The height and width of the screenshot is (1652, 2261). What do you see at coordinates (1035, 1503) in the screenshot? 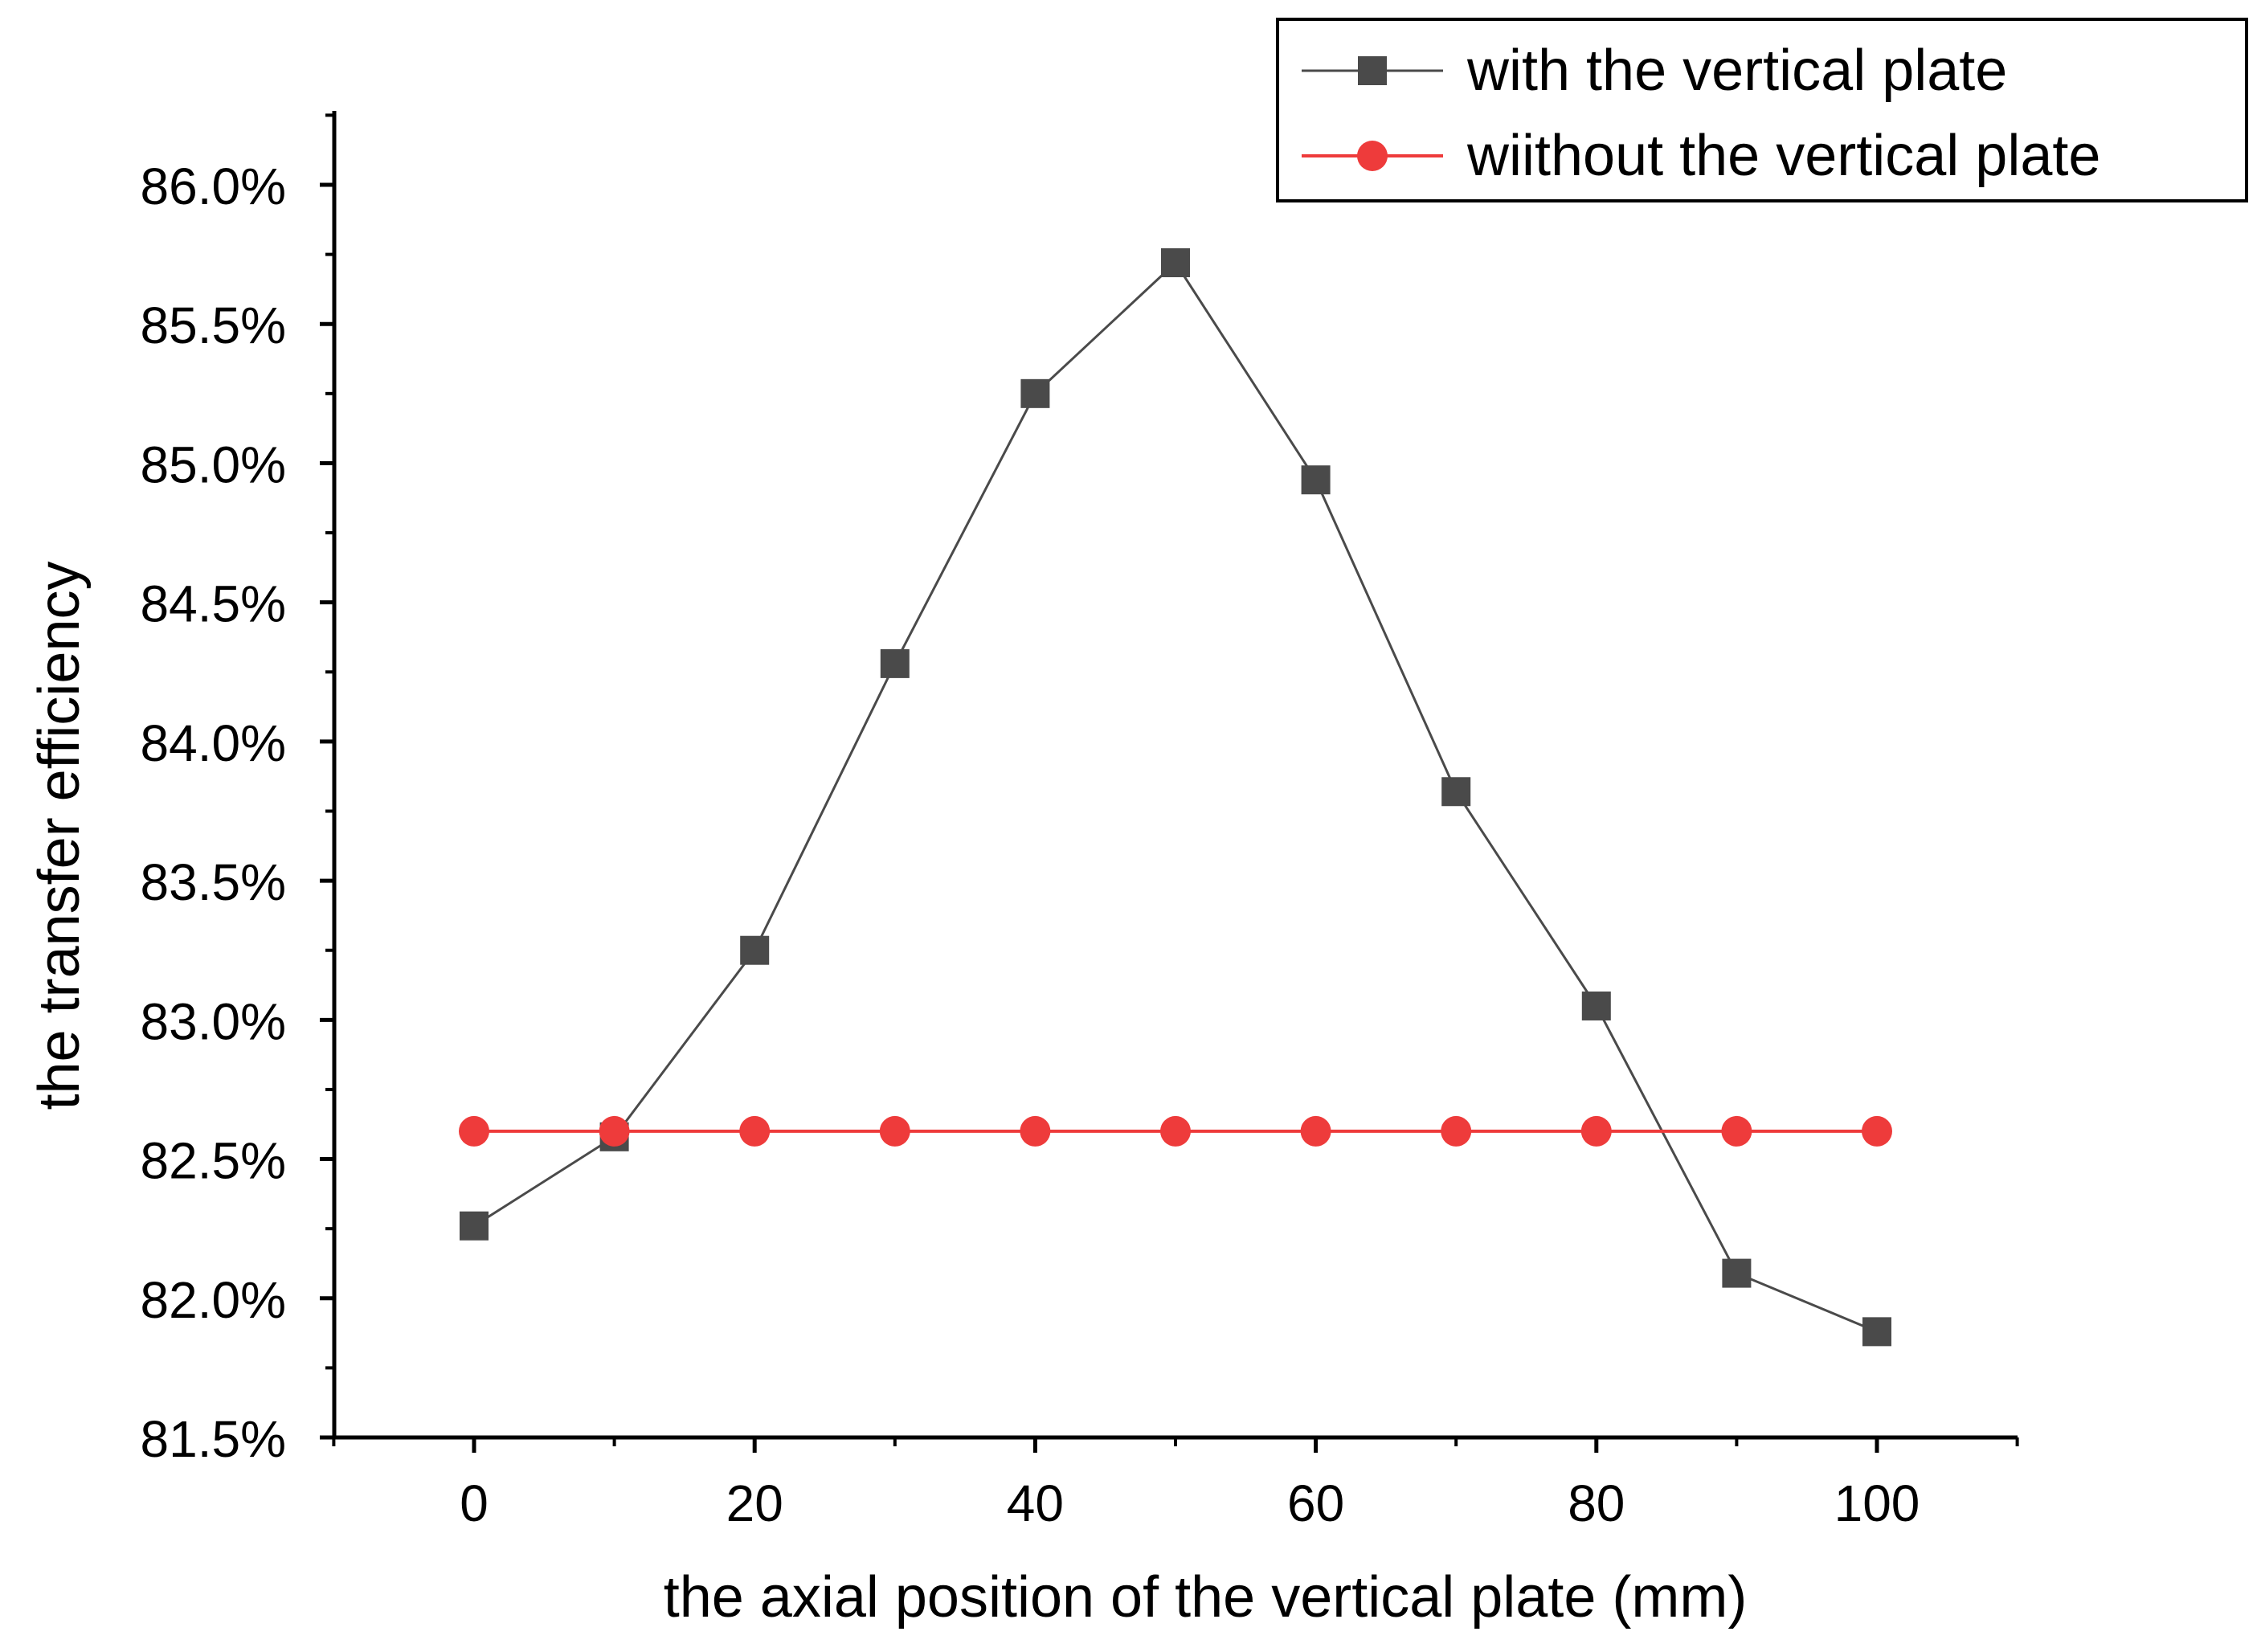
I see `x-tick-label: 40` at bounding box center [1035, 1503].